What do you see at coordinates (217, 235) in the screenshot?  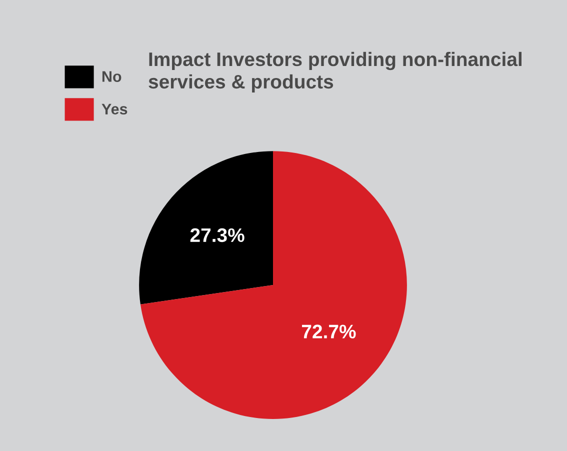 I see `data-label: 27.3%` at bounding box center [217, 235].